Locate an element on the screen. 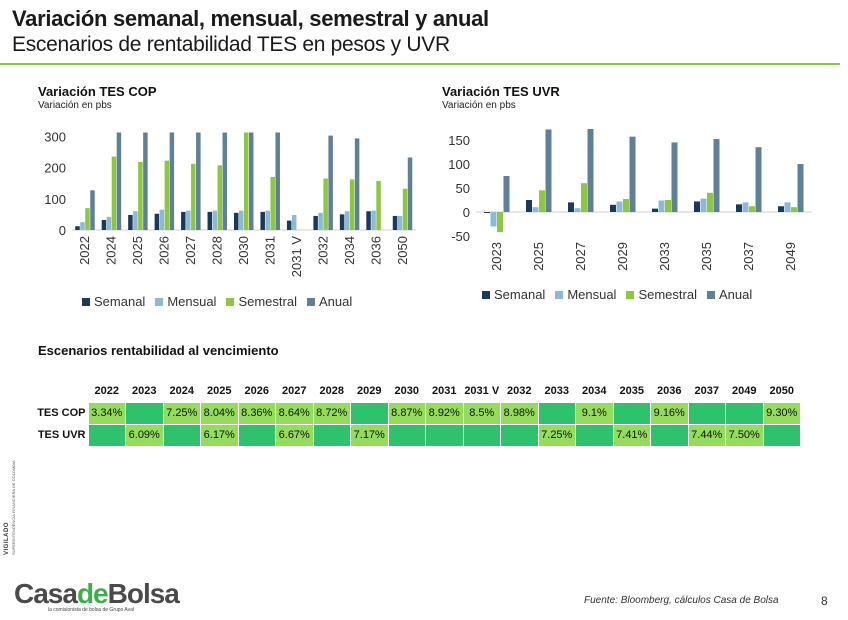  table-cell: 8.87% is located at coordinates (406, 413).